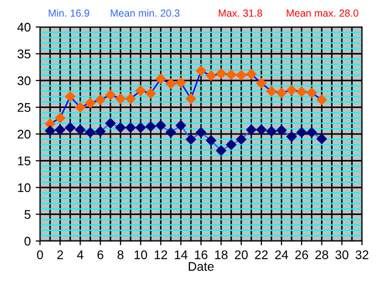 The image size is (386, 287). I want to click on x-tick-label: 10, so click(141, 255).